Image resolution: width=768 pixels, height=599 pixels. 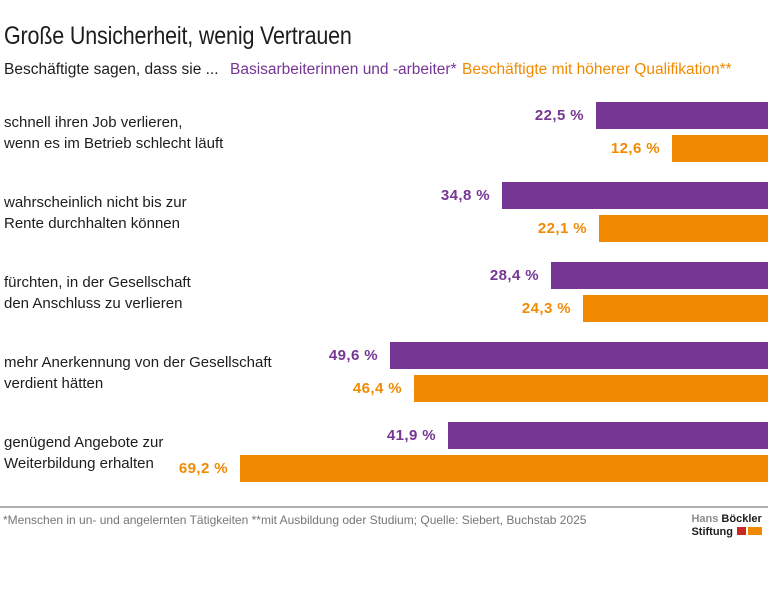 I want to click on logo-line2: Stiftung, so click(x=726, y=532).